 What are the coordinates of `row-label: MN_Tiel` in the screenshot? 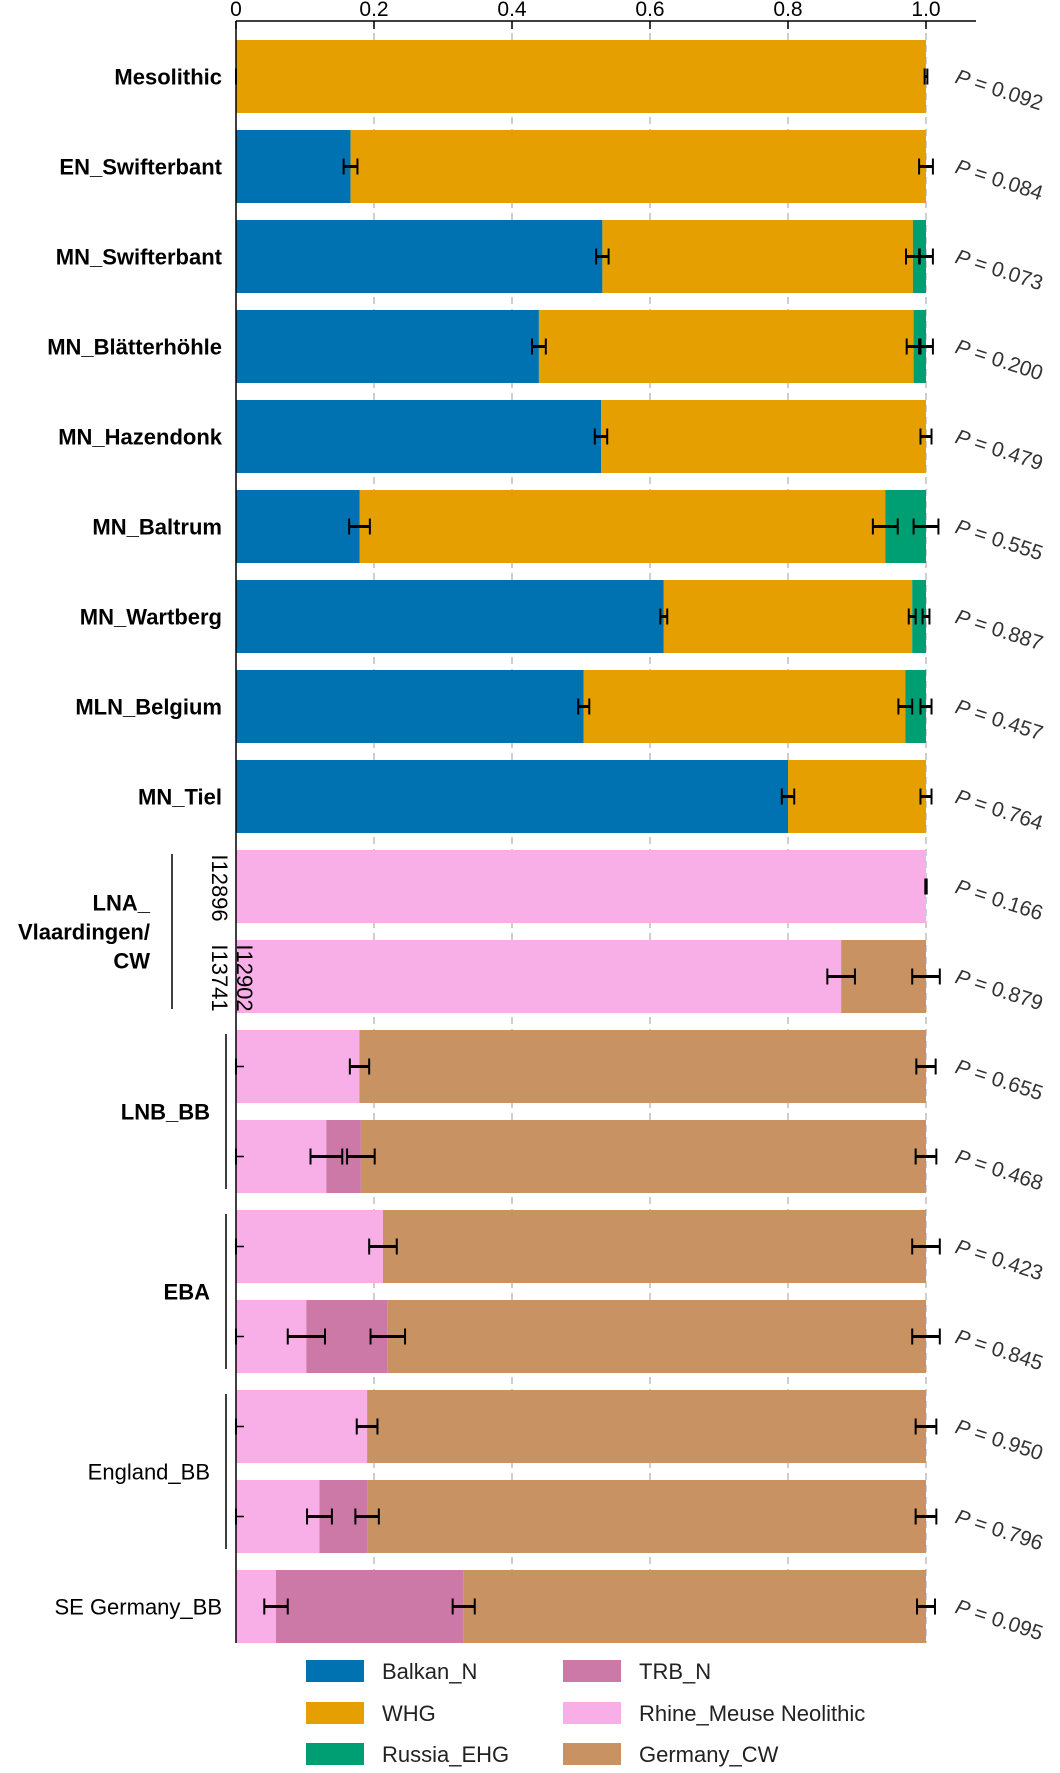 It's located at (180, 797).